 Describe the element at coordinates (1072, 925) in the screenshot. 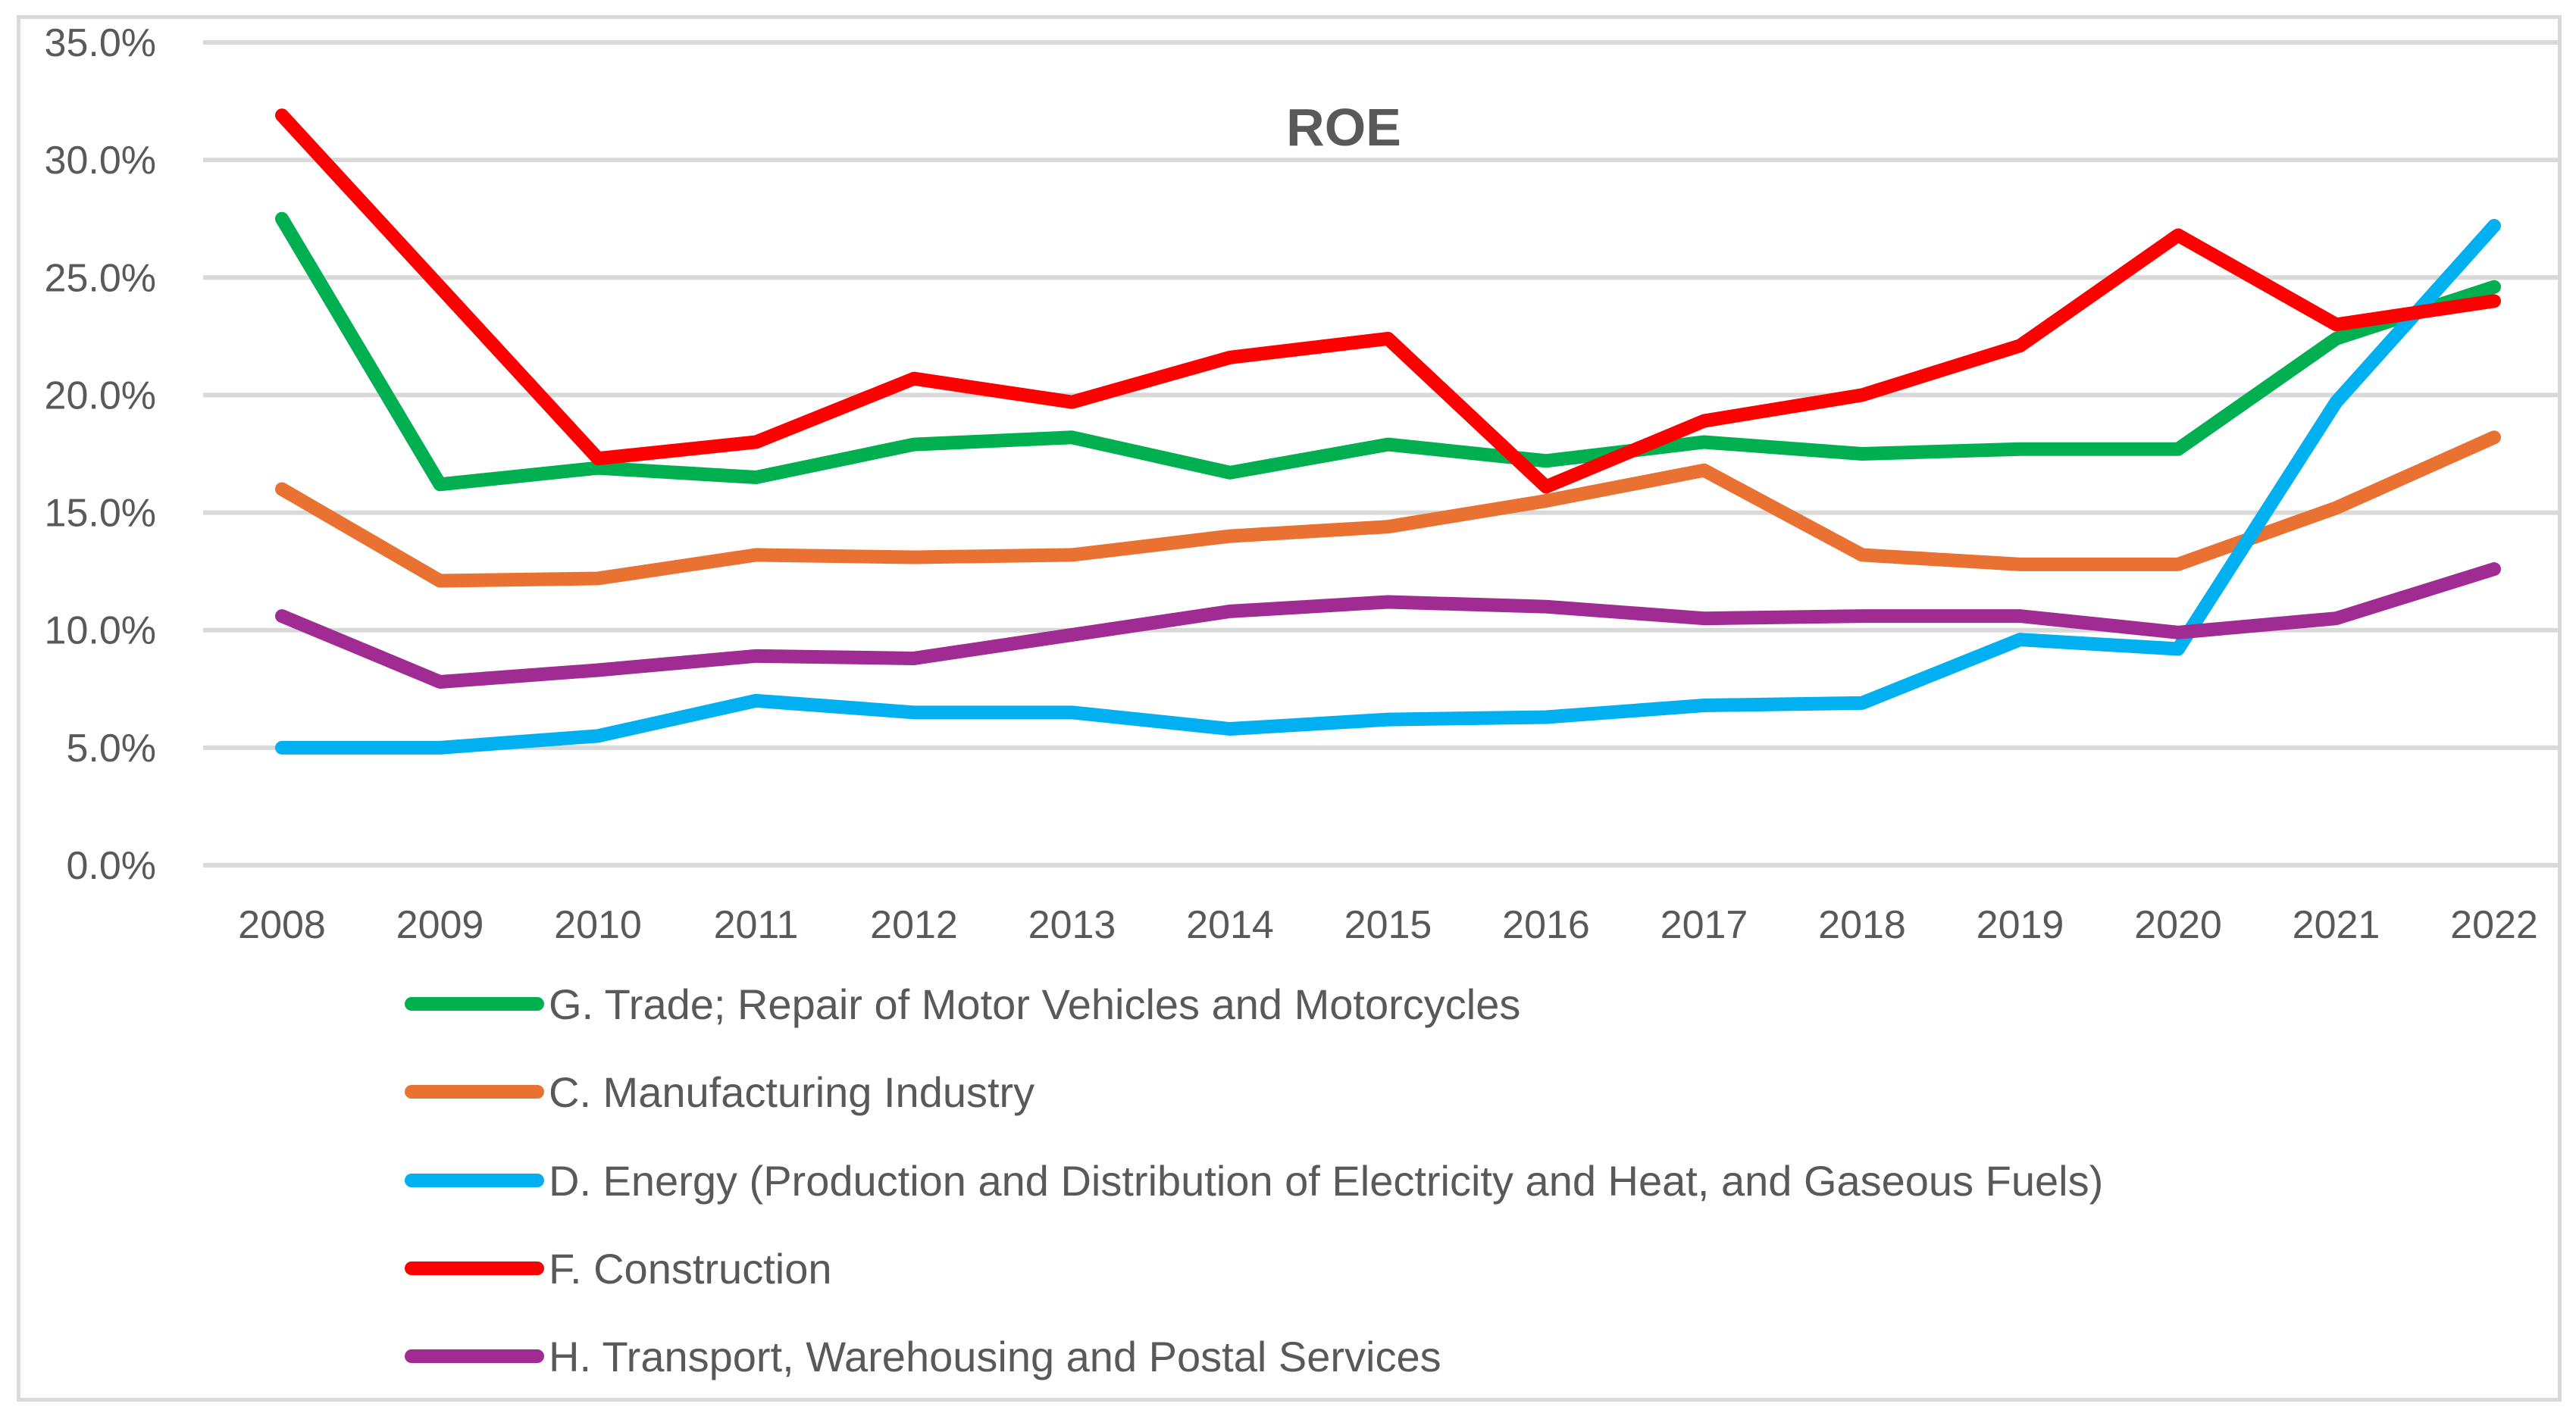

I see `x-tick-label: 2013` at that location.